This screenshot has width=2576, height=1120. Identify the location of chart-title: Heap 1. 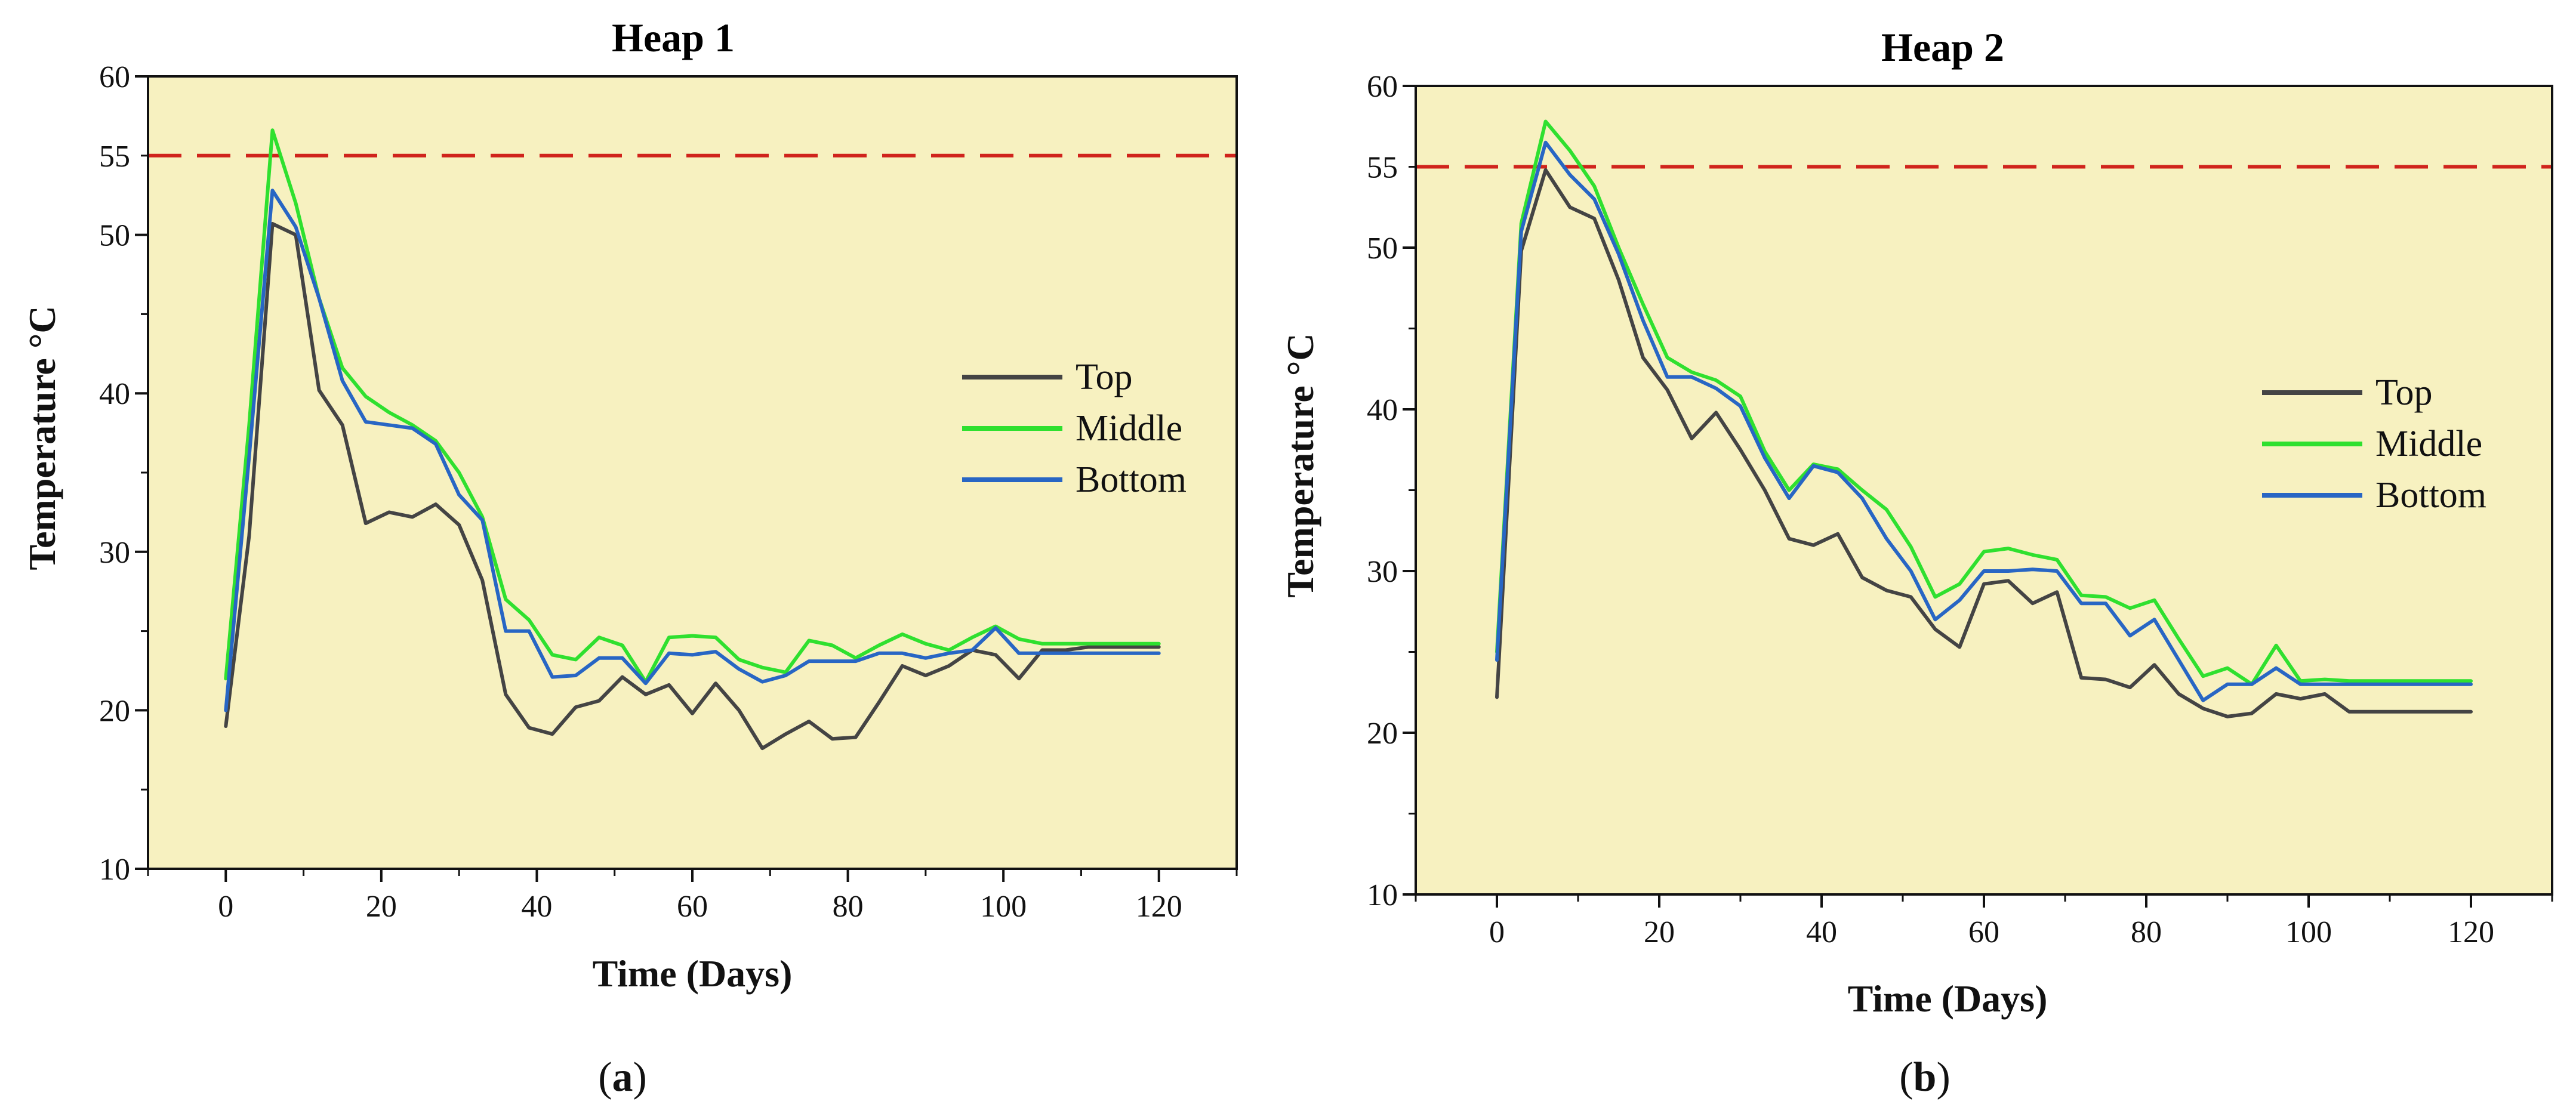
(673, 37).